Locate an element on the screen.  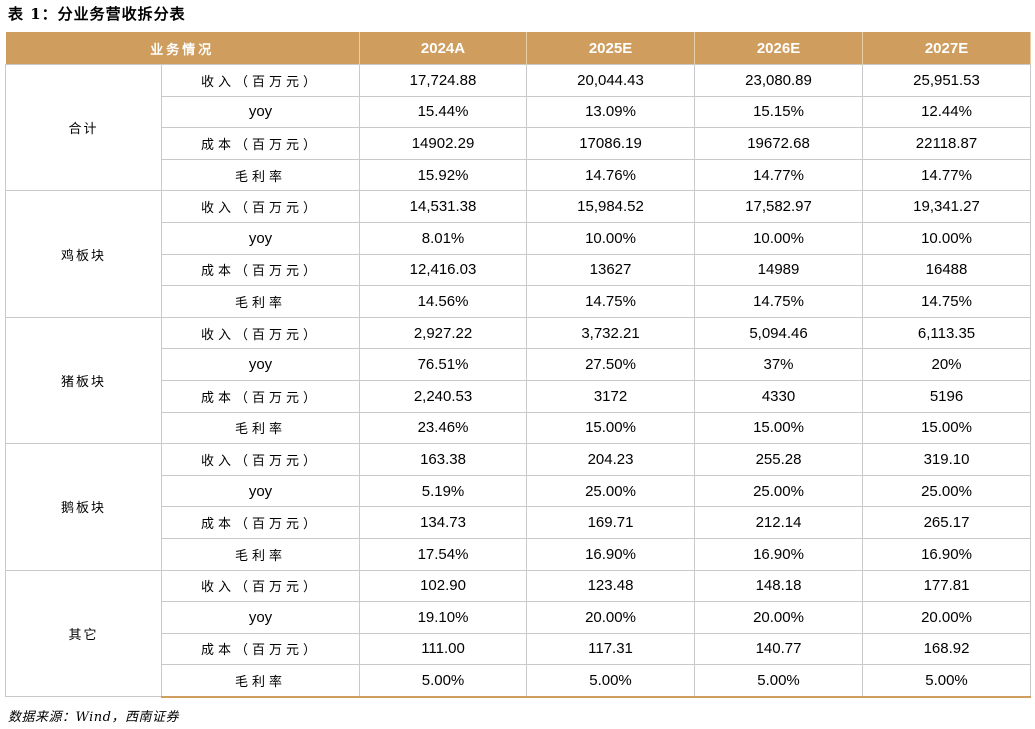
value-cell: 23,080.89 is located at coordinates (779, 80).